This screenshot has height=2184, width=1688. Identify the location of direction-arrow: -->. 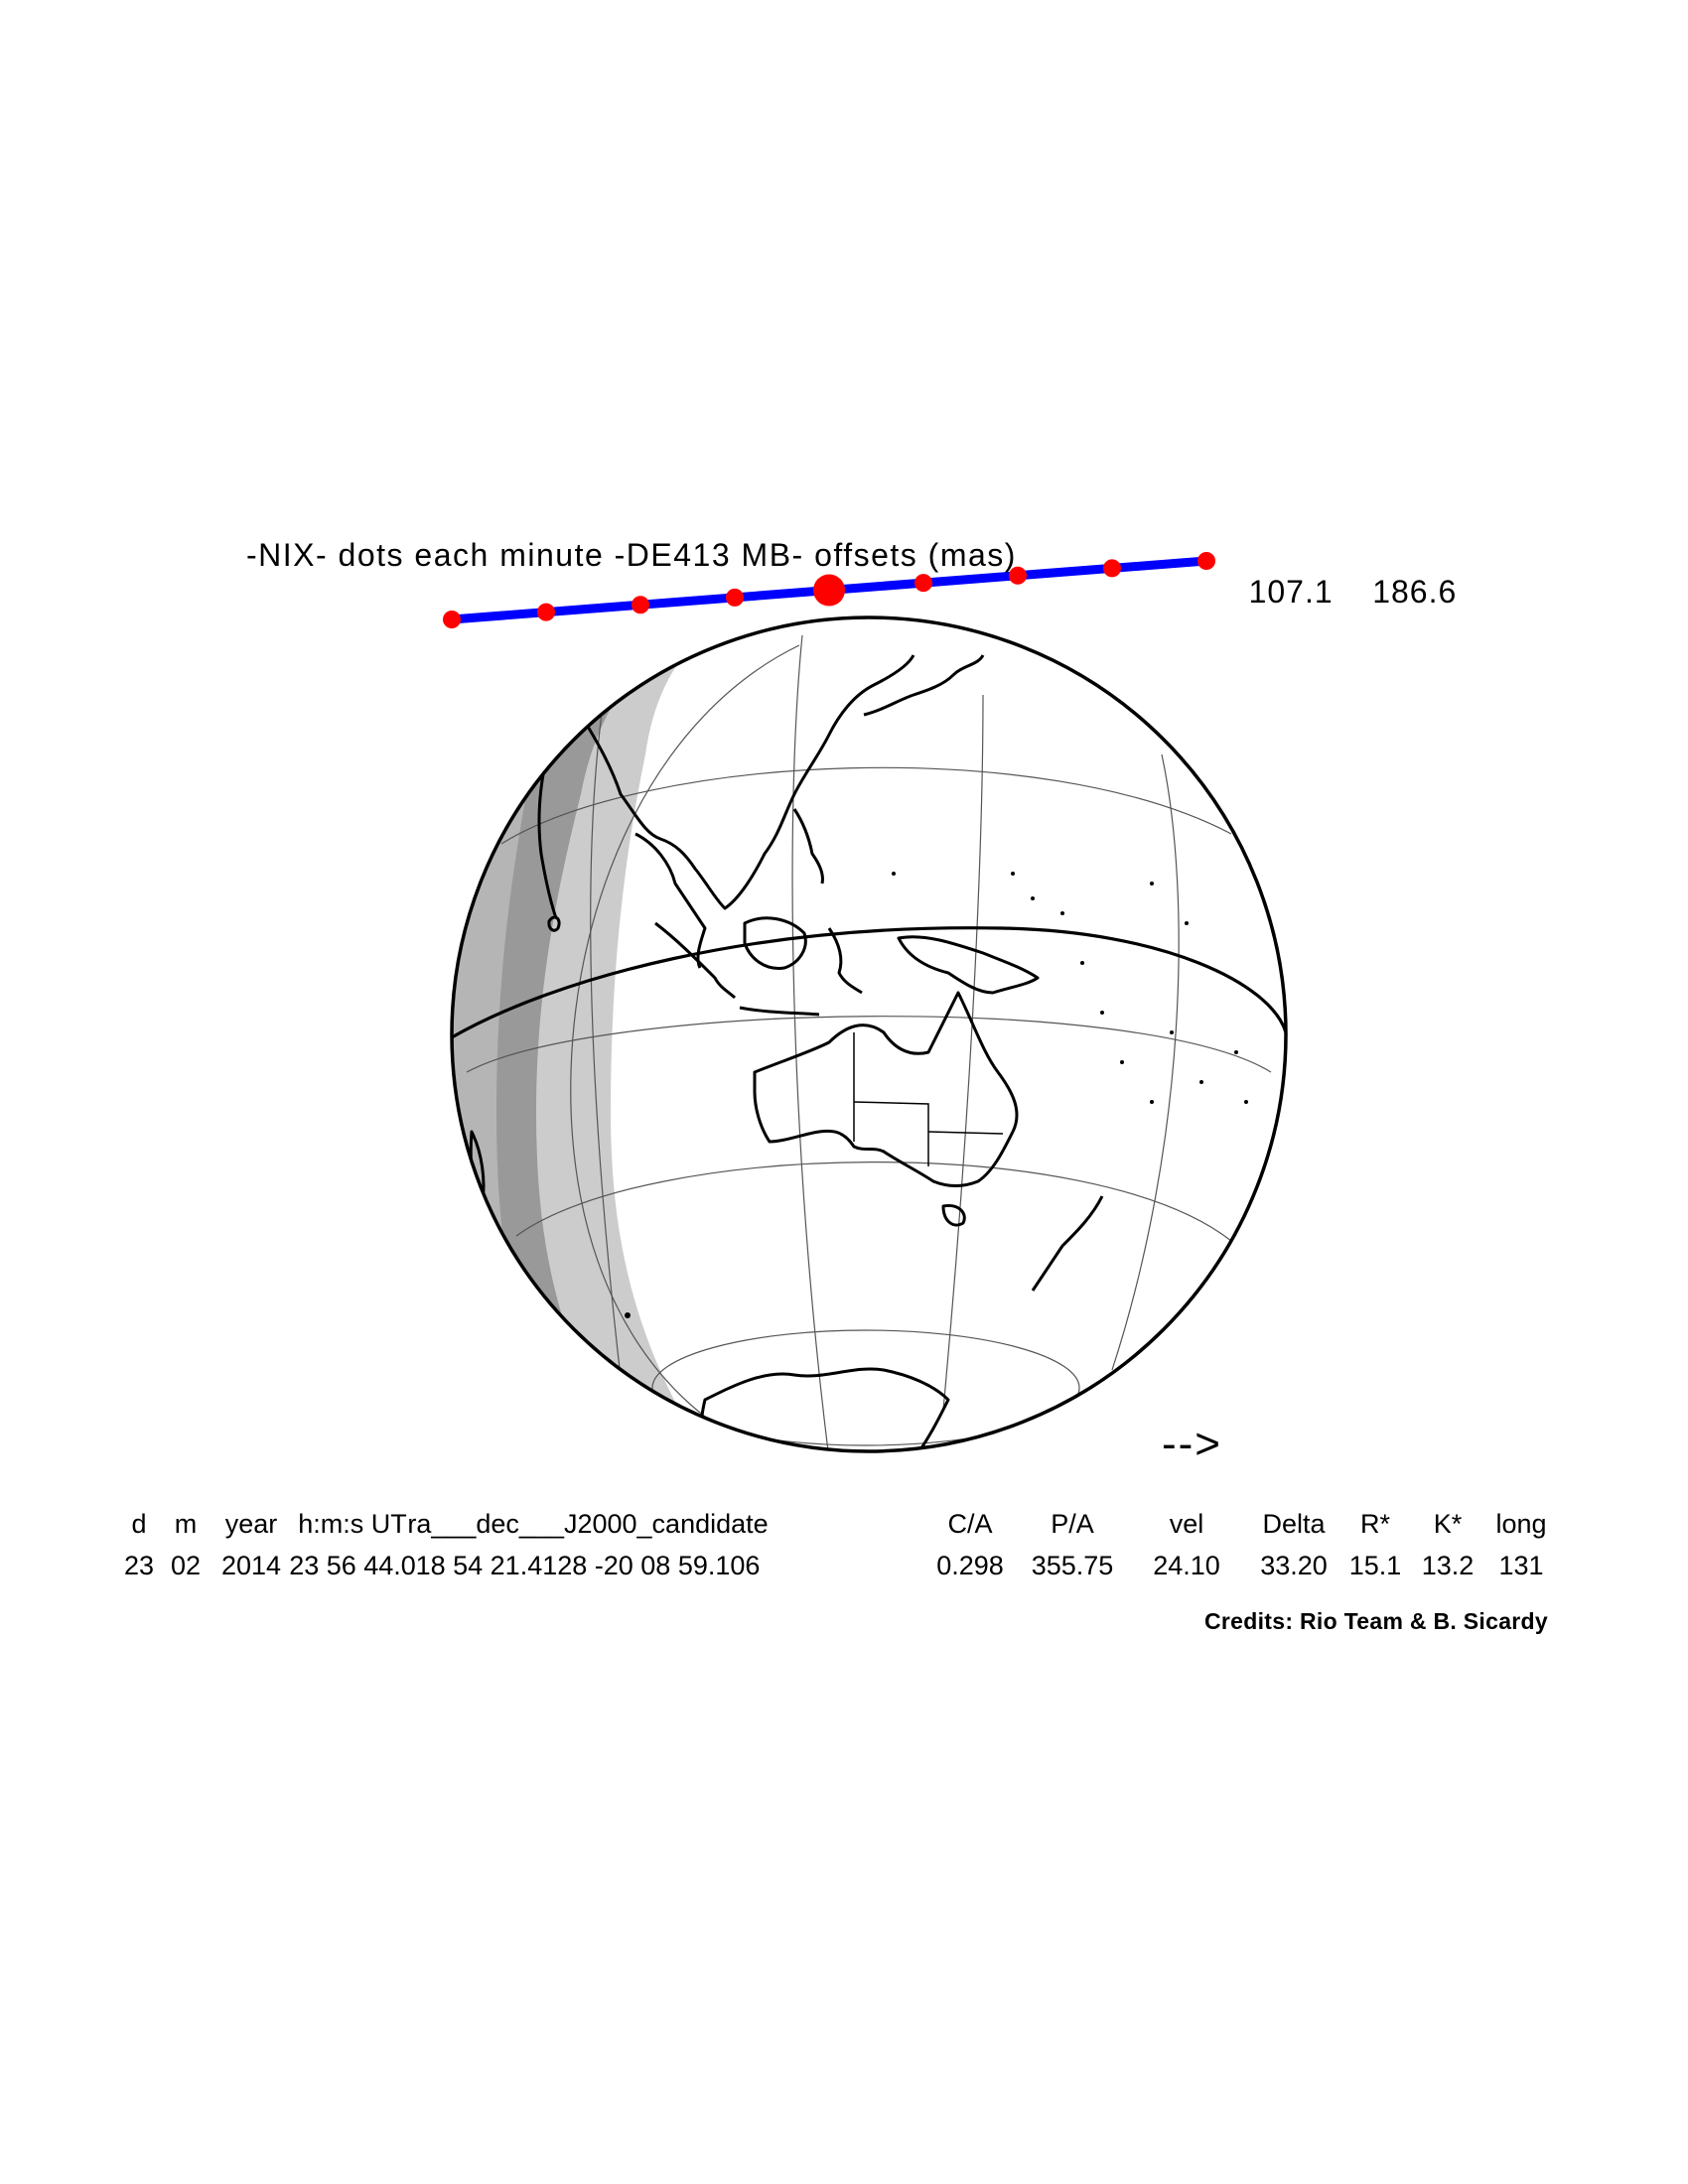
(1192, 1444).